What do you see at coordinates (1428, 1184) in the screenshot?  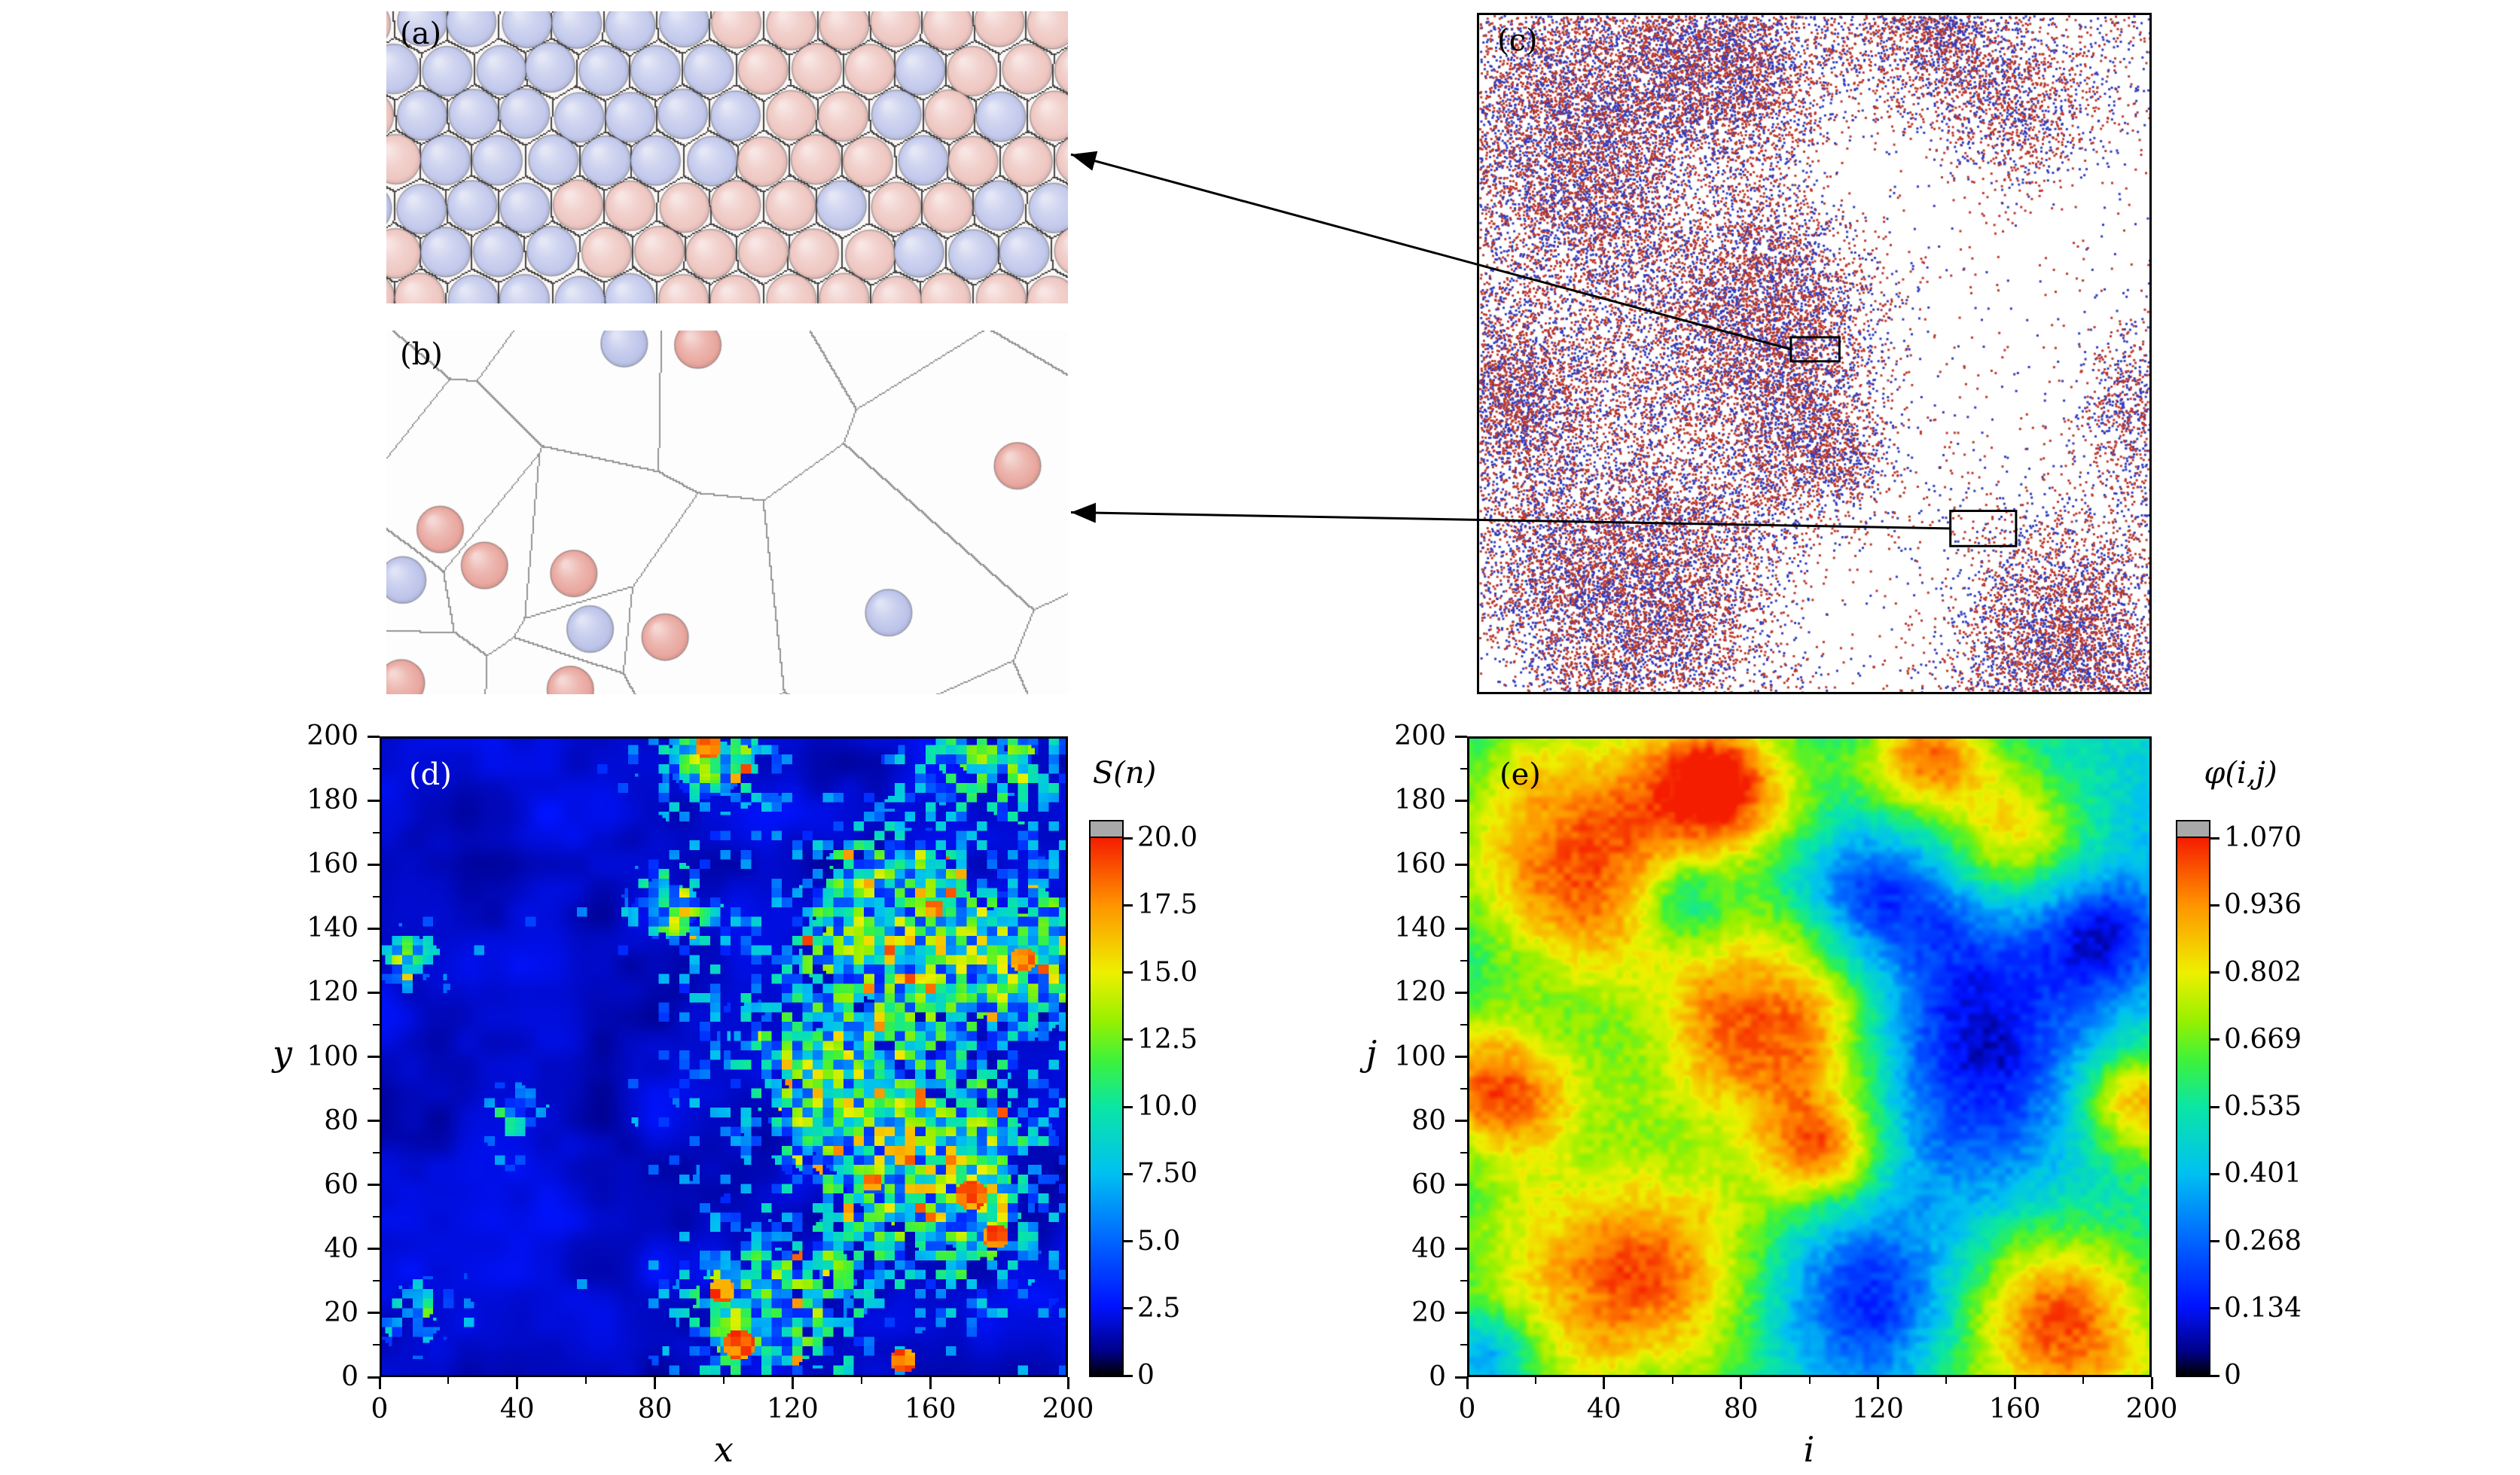 I see `y-tick-label: 60` at bounding box center [1428, 1184].